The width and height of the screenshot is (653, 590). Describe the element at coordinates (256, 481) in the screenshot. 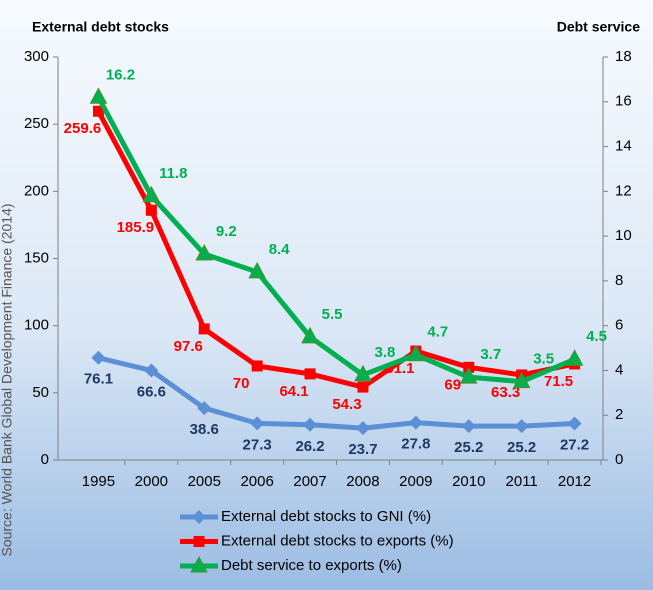

I see `x-tick-label: 2006` at that location.